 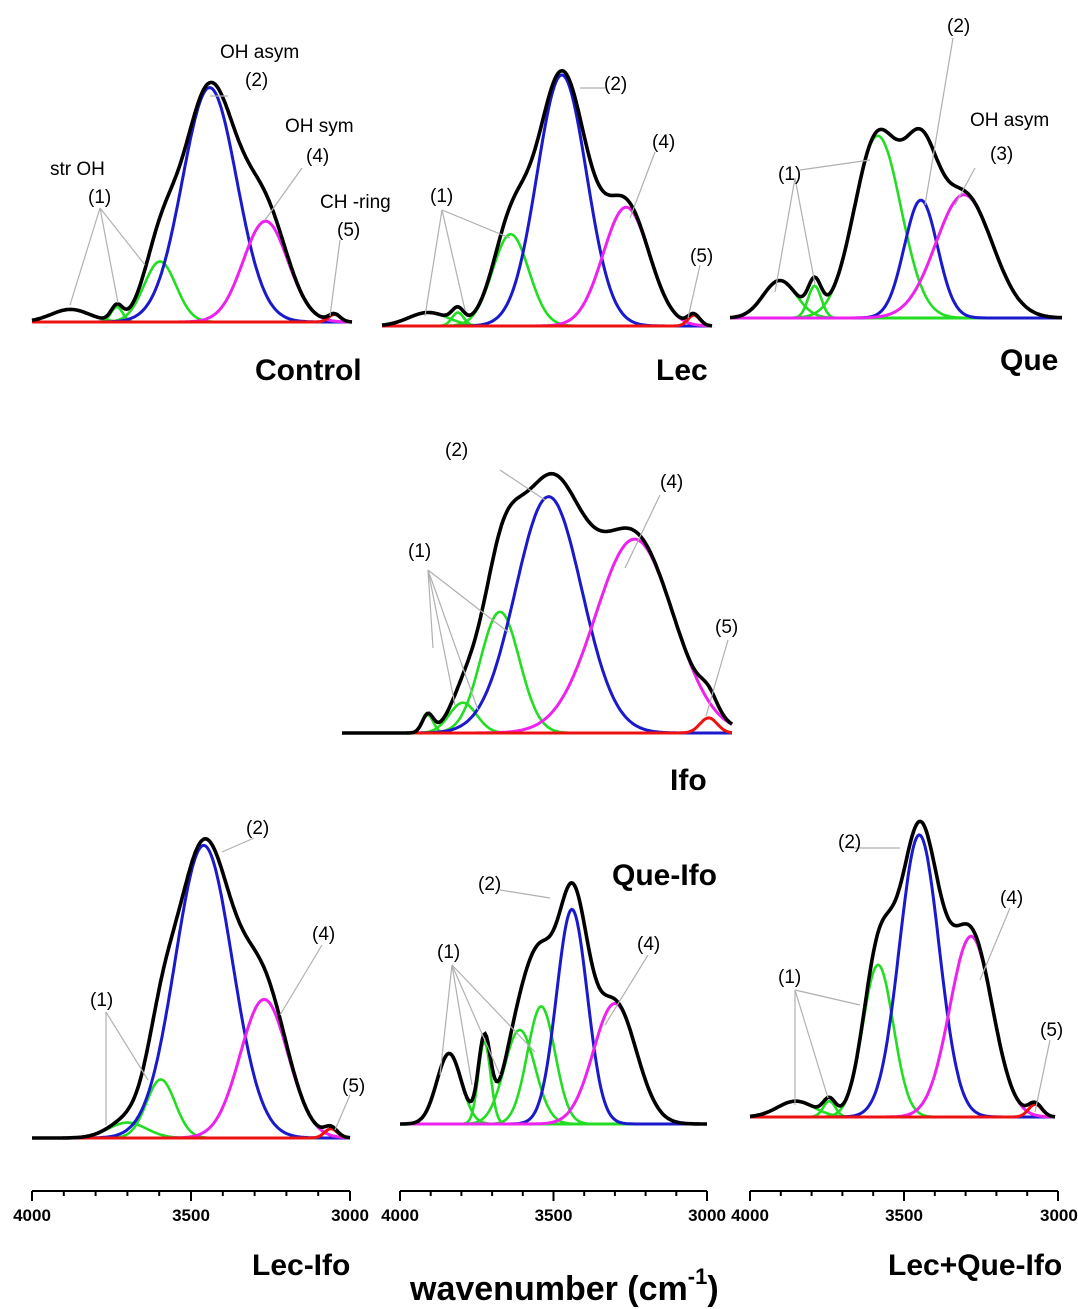 I want to click on panel-title: Control, so click(x=308, y=370).